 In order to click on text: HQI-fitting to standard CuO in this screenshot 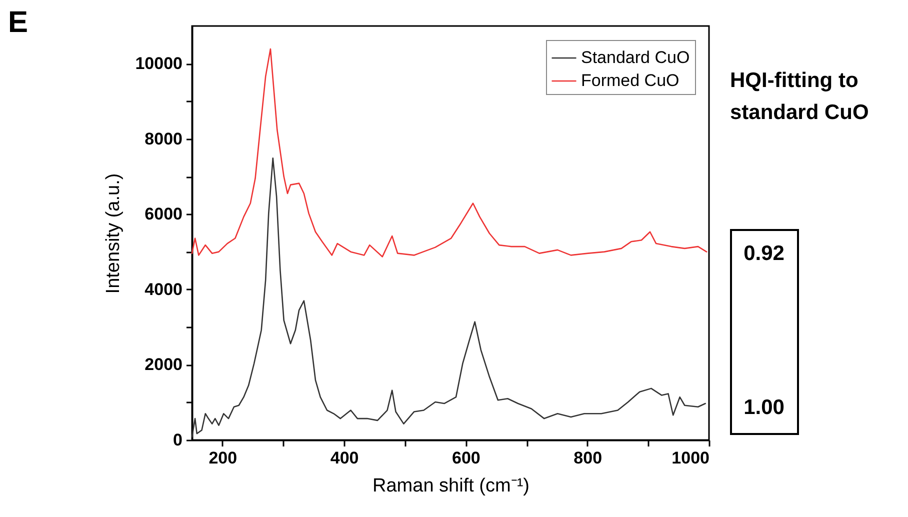, I will do `click(799, 96)`.